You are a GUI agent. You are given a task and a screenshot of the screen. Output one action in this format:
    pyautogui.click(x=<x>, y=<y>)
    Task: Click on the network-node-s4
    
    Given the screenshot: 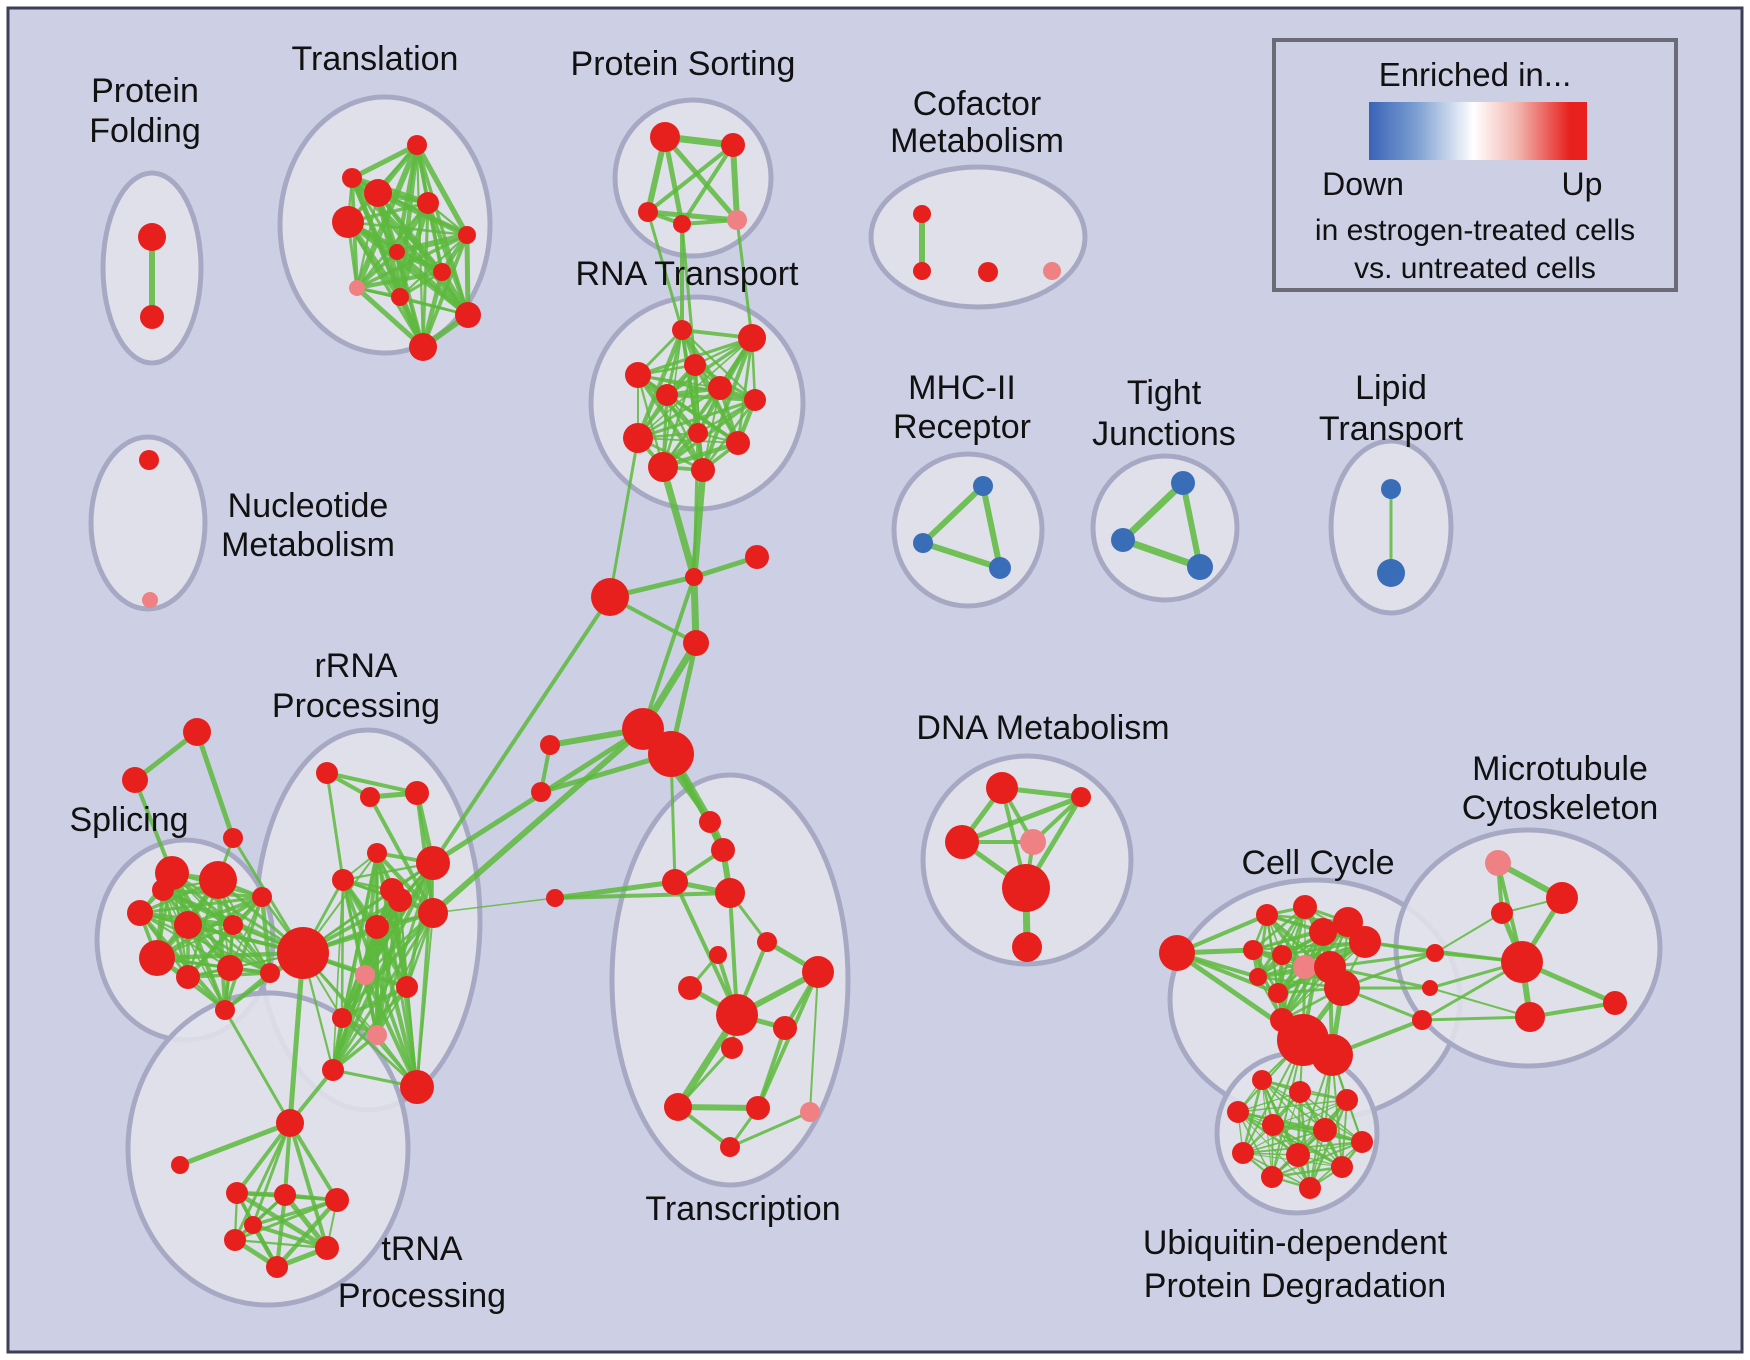 What is the action you would take?
    pyautogui.click(x=682, y=224)
    